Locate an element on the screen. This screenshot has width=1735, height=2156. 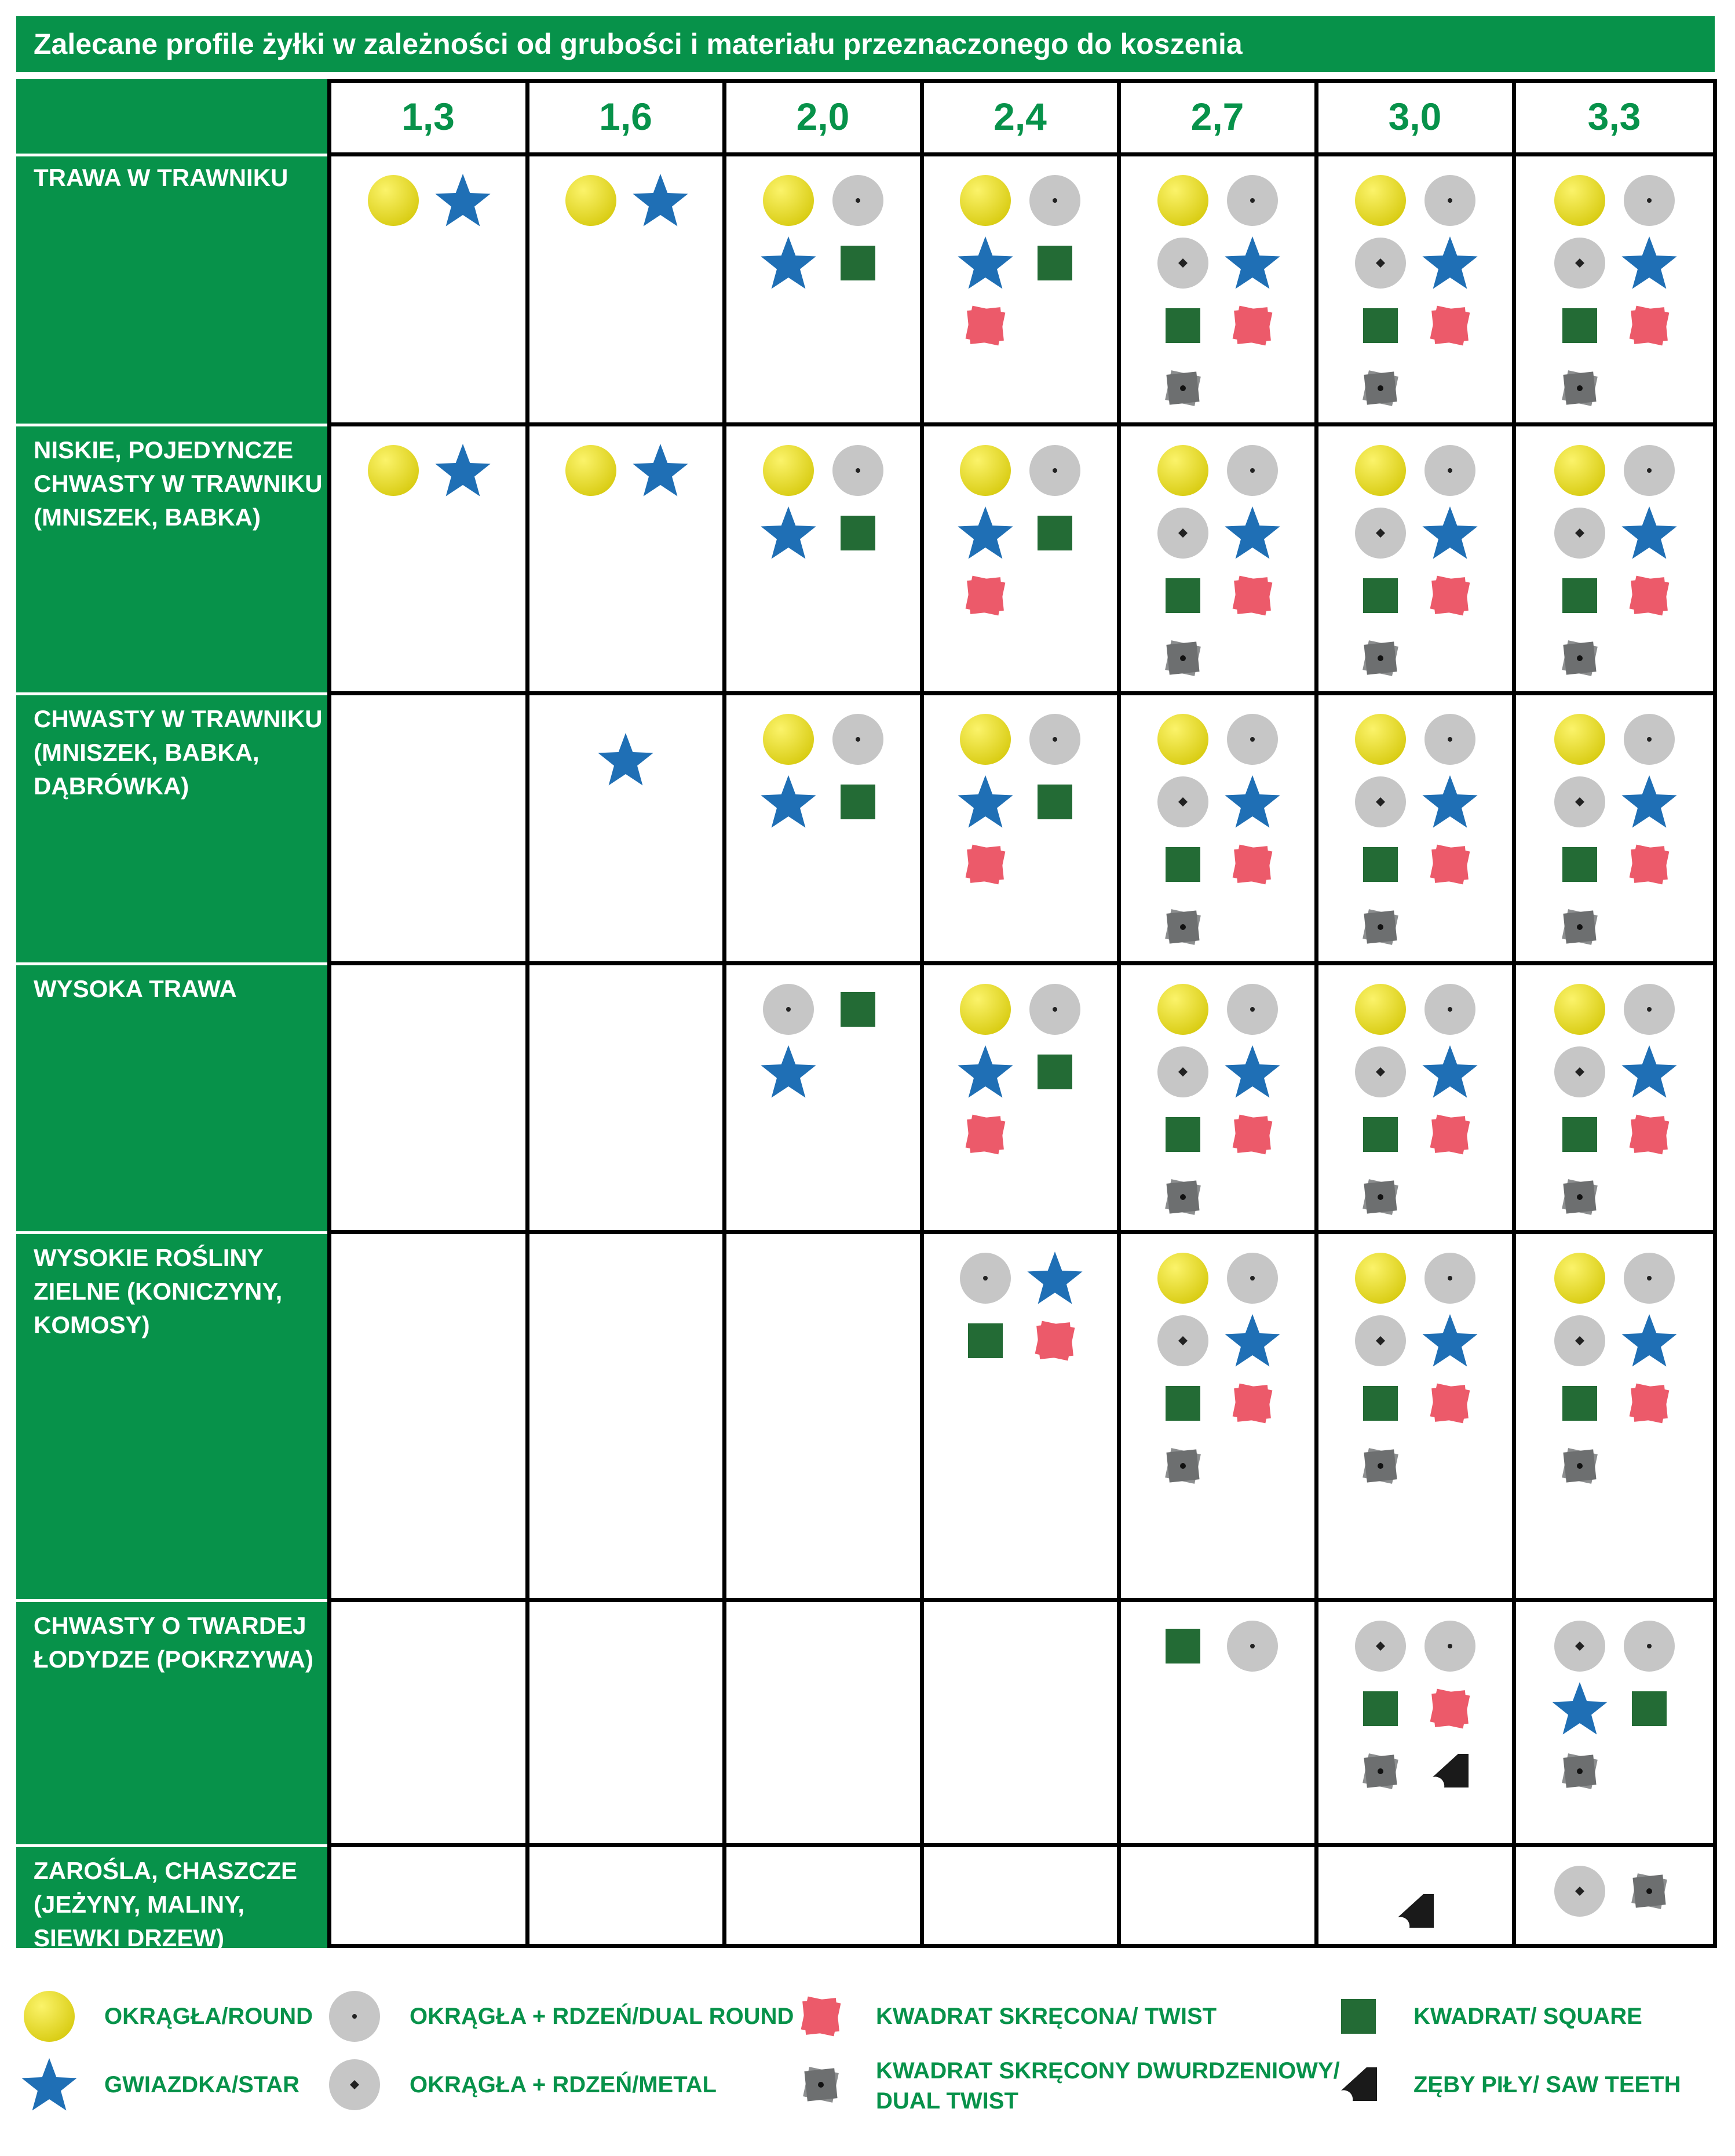
column-header: 1,3 is located at coordinates (428, 116).